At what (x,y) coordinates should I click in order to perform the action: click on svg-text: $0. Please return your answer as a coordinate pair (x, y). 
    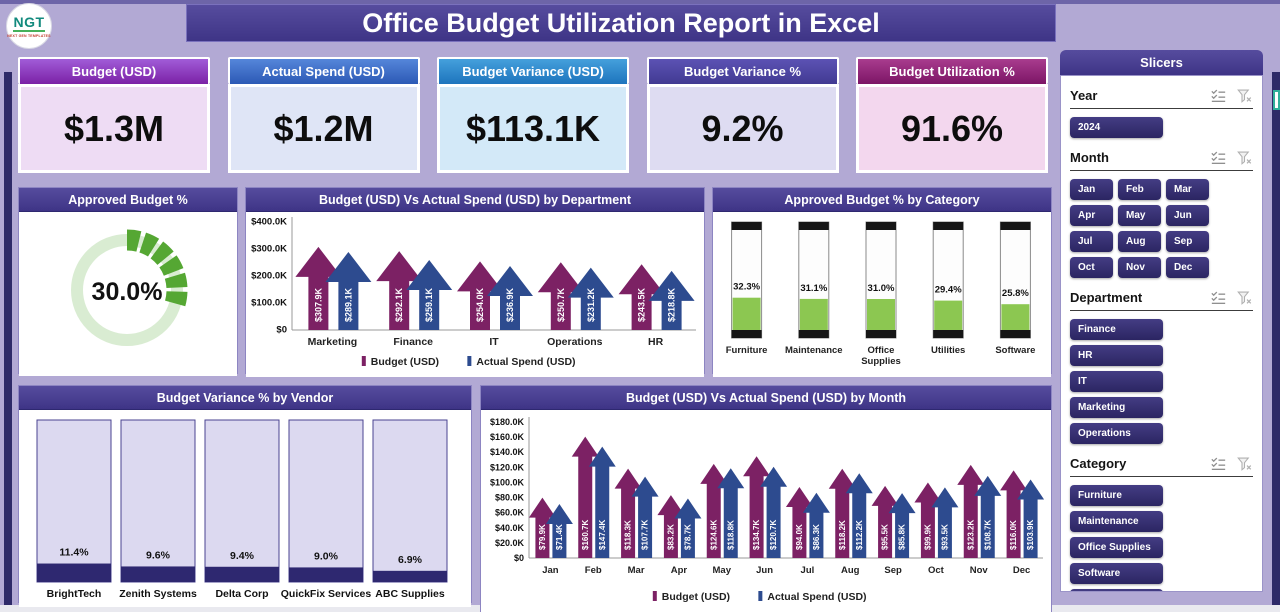
    Looking at the image, I should click on (519, 558).